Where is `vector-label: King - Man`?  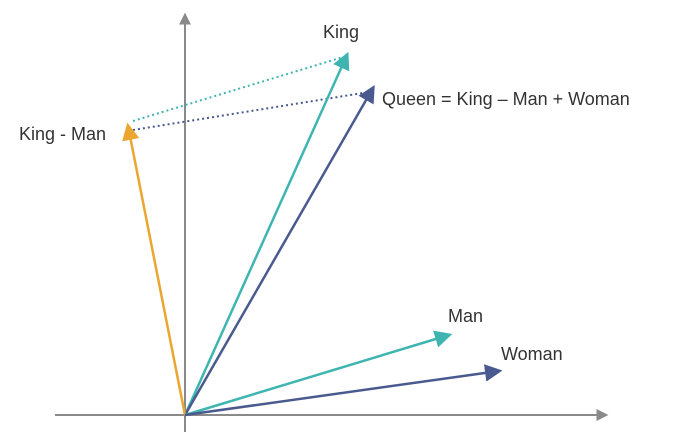 vector-label: King - Man is located at coordinates (62, 134).